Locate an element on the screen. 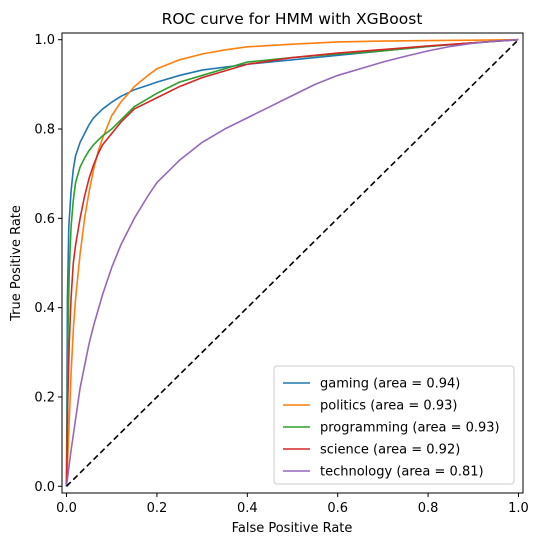  x-tick-label: 0.6 is located at coordinates (337, 508).